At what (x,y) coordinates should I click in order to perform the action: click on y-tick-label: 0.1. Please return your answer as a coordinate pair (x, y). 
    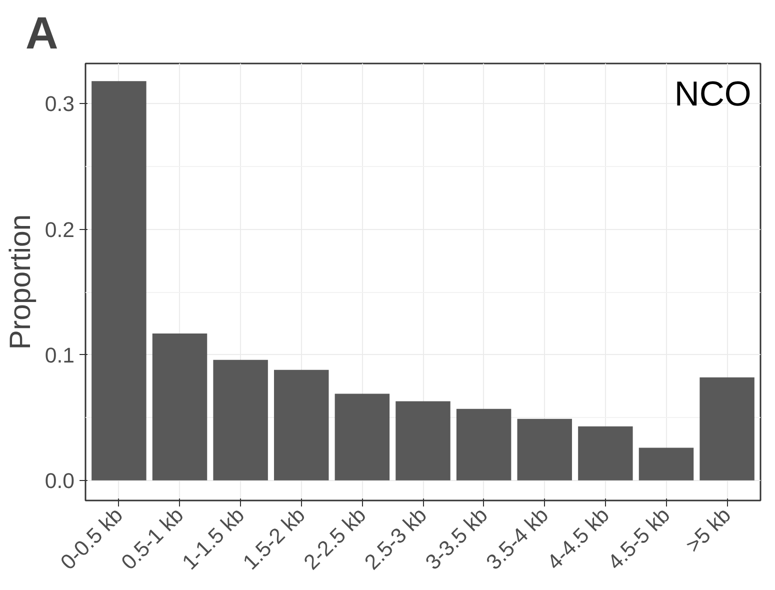
    Looking at the image, I should click on (59, 355).